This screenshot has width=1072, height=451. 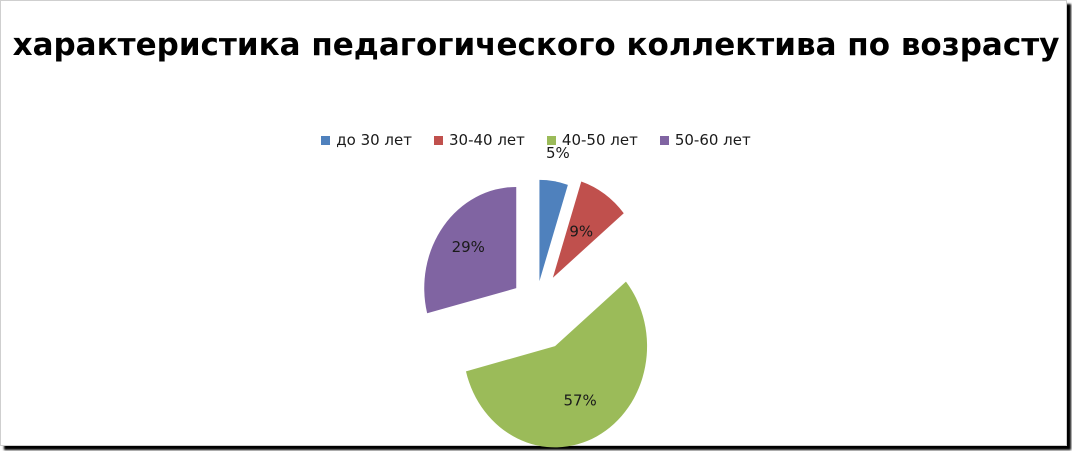 What do you see at coordinates (536, 140) in the screenshot?
I see `chart-legend: до 30 лет 30-40 лет 40-50 лет 50-60 лет` at bounding box center [536, 140].